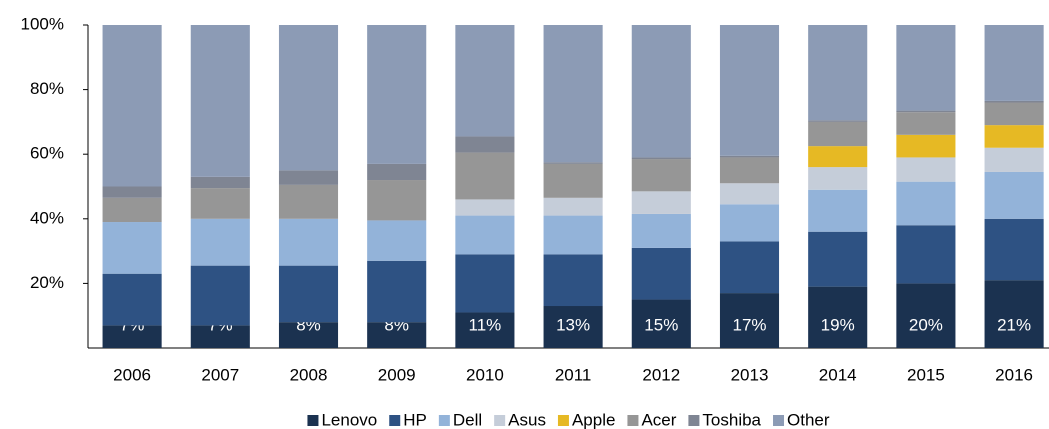 This screenshot has height=429, width=1049. I want to click on y-tick-label: 80%, so click(47, 88).